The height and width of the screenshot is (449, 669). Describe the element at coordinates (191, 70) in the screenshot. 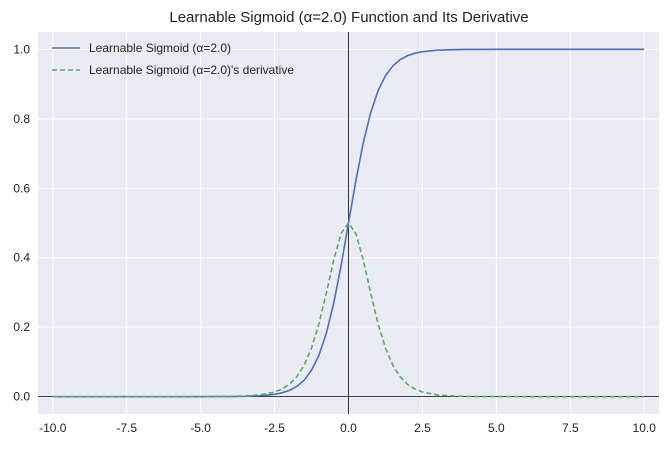

I see `legend-label-1: Learnable Sigmoid (α=2.0)'s derivative` at that location.